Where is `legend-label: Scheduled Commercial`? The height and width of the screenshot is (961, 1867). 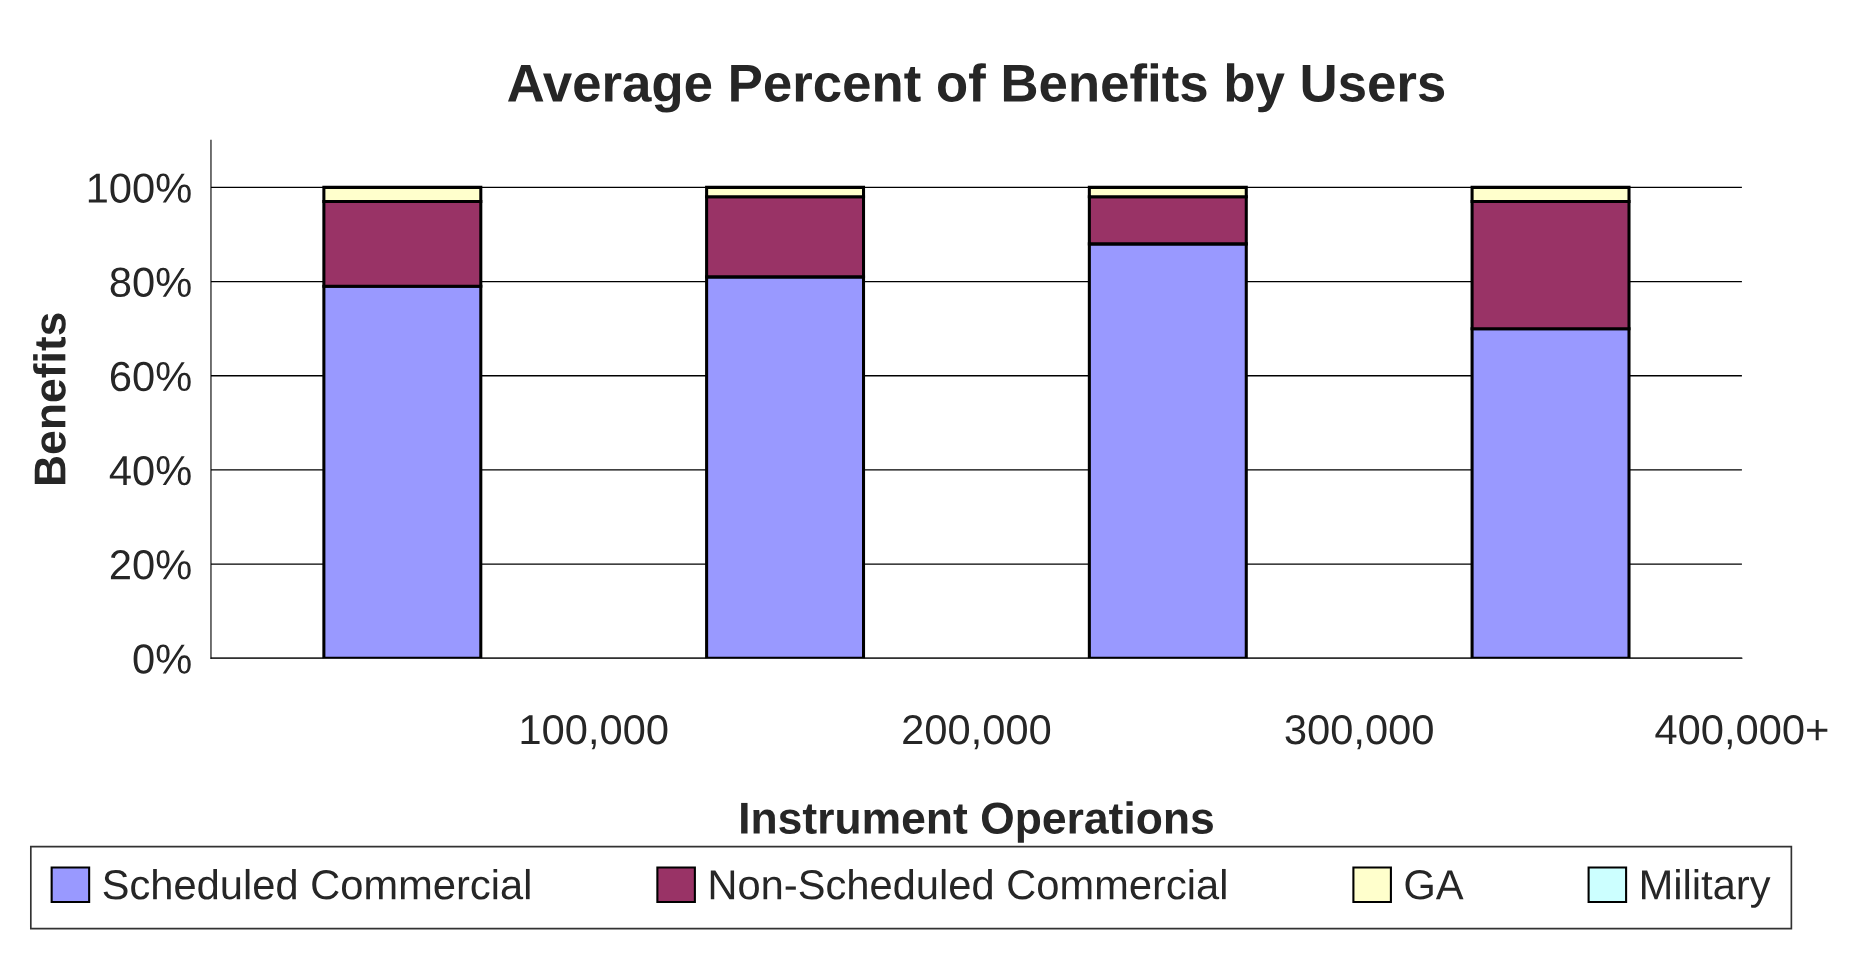 legend-label: Scheduled Commercial is located at coordinates (316, 884).